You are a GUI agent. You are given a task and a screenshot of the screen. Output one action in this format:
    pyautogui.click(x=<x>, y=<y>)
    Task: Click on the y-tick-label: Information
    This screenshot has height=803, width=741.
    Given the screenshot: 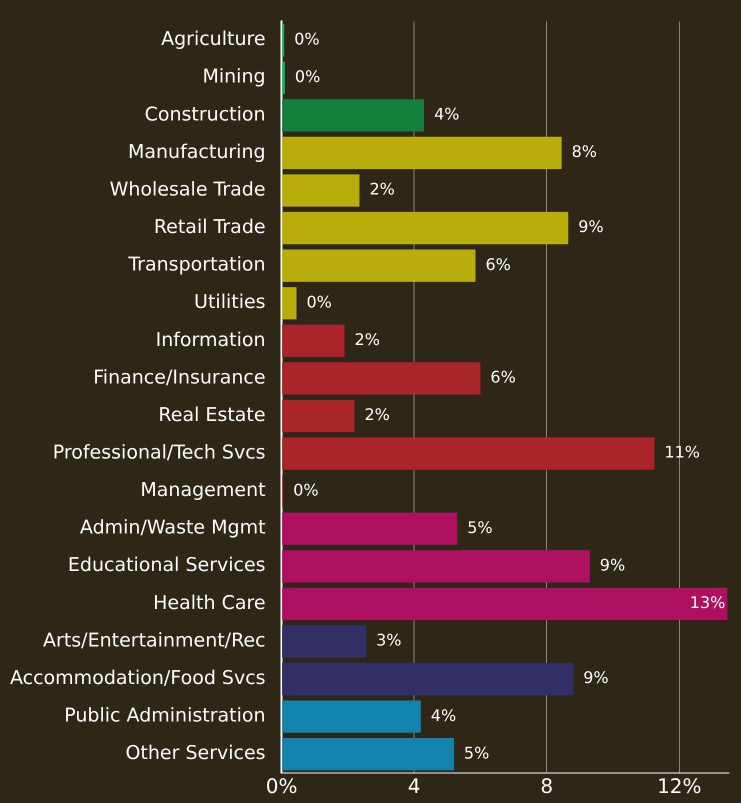 What is the action you would take?
    pyautogui.click(x=211, y=339)
    